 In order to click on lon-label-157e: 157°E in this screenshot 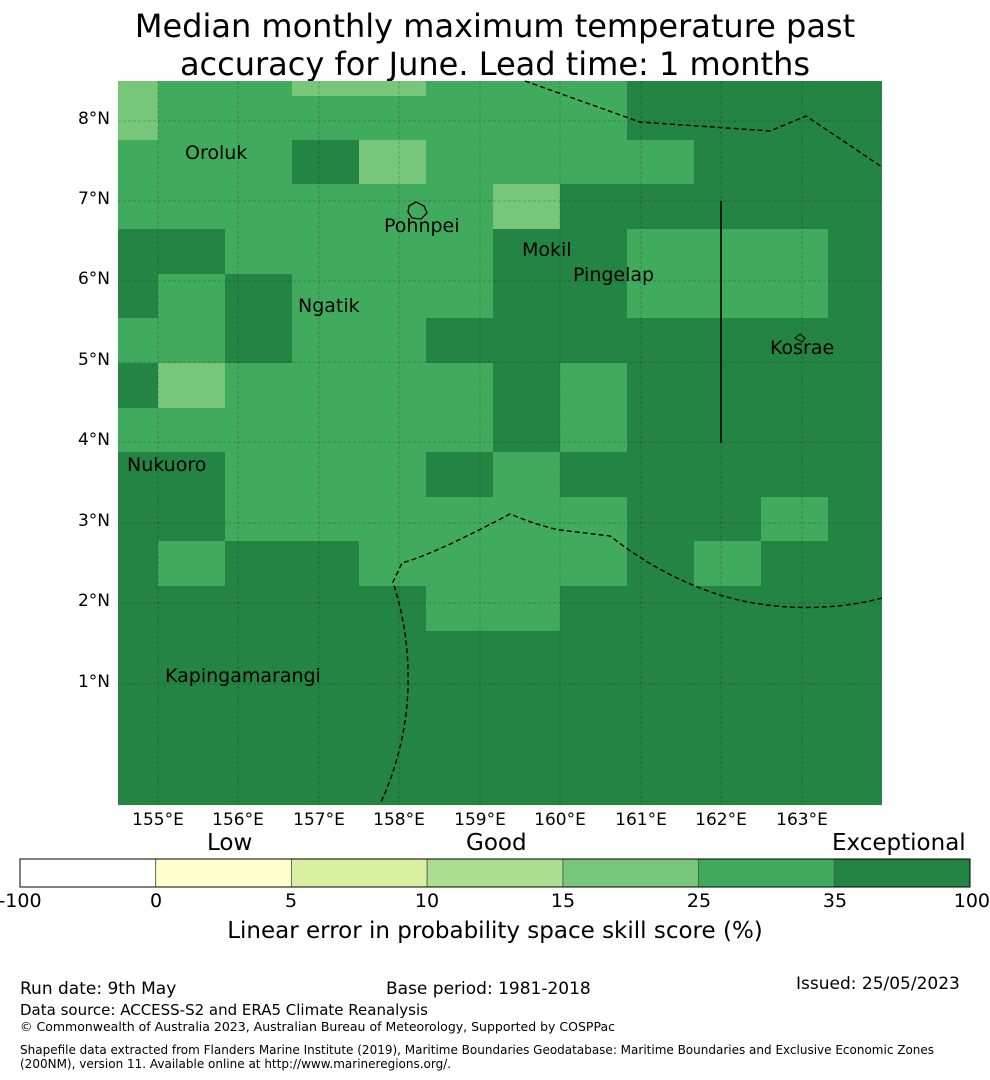, I will do `click(319, 820)`.